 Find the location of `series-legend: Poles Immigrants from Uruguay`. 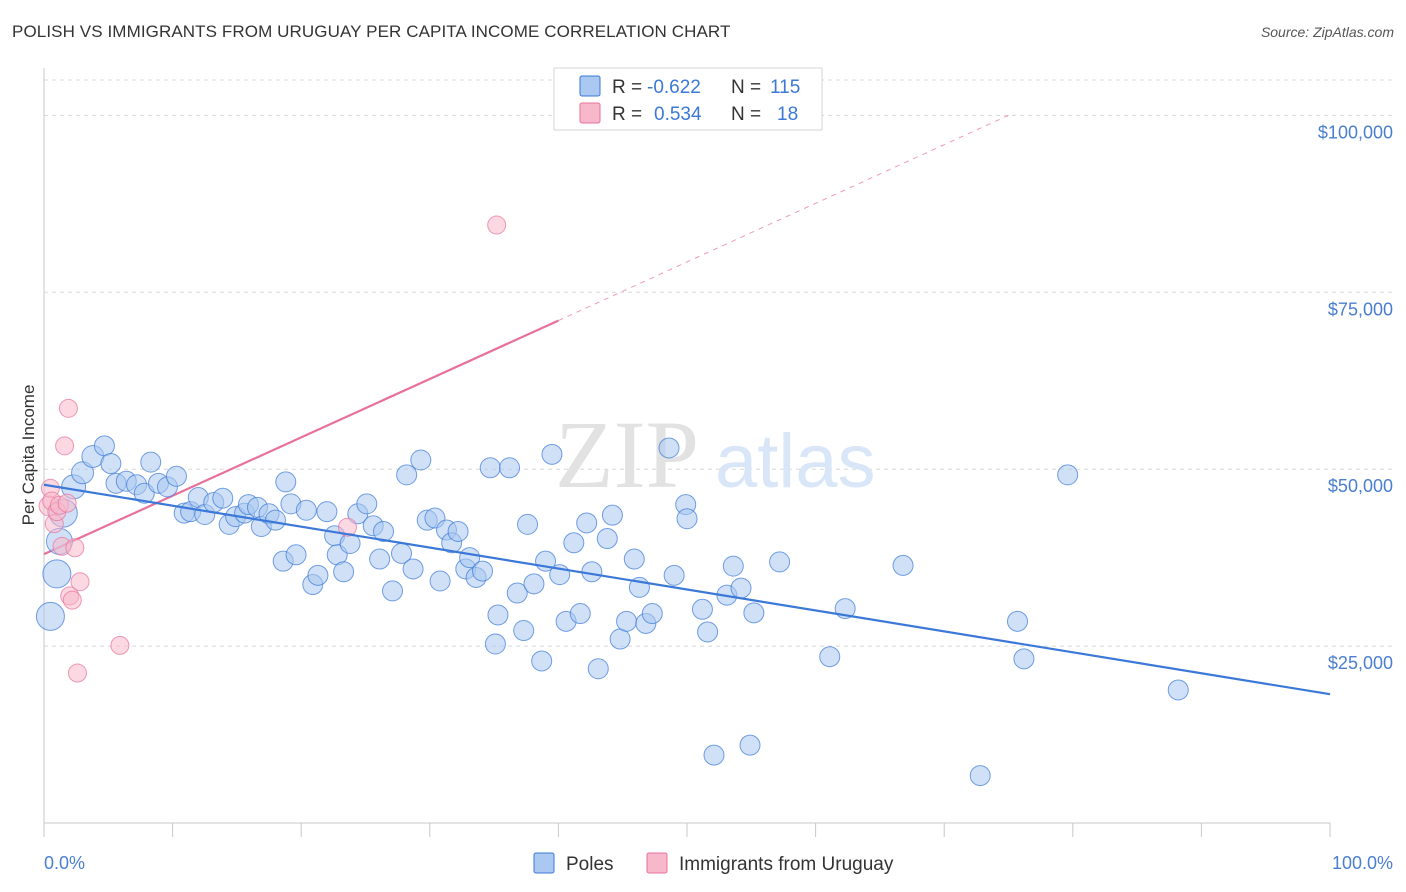

series-legend: Poles Immigrants from Uruguay is located at coordinates (713, 863).